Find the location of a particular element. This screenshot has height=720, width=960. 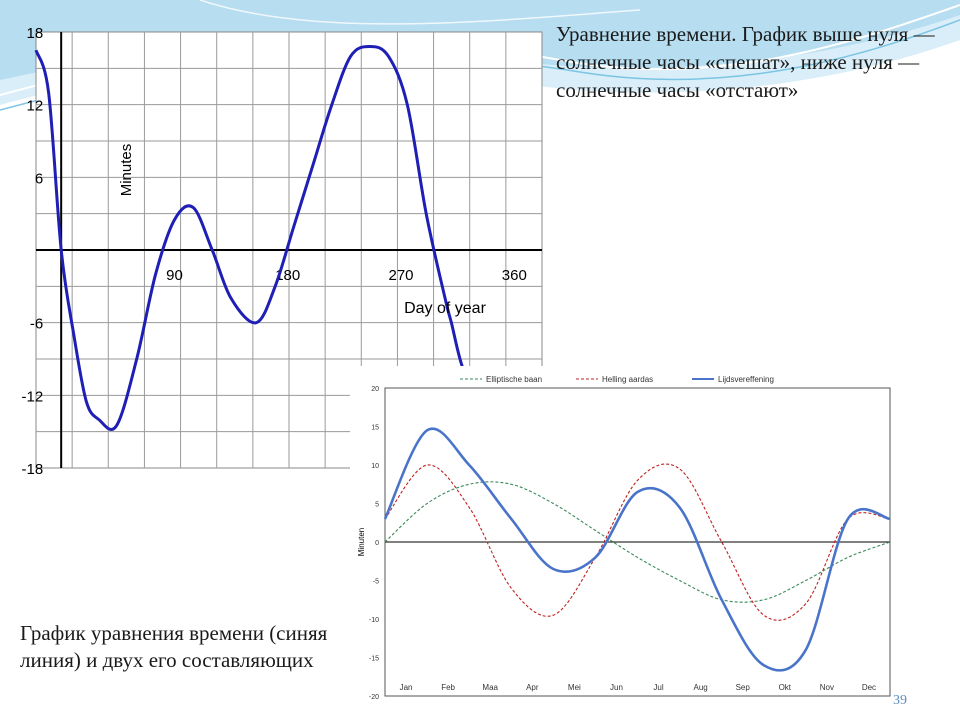

x-tick-label: Jan is located at coordinates (406, 687).